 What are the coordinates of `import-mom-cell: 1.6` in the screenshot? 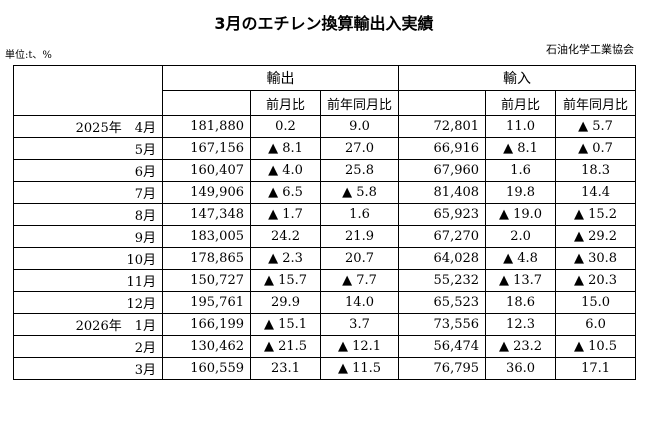 It's located at (521, 170).